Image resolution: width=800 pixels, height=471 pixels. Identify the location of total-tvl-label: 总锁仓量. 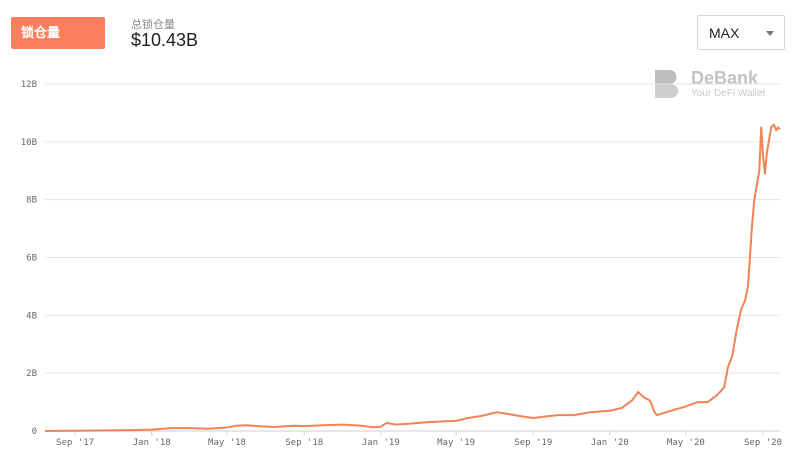
(153, 25).